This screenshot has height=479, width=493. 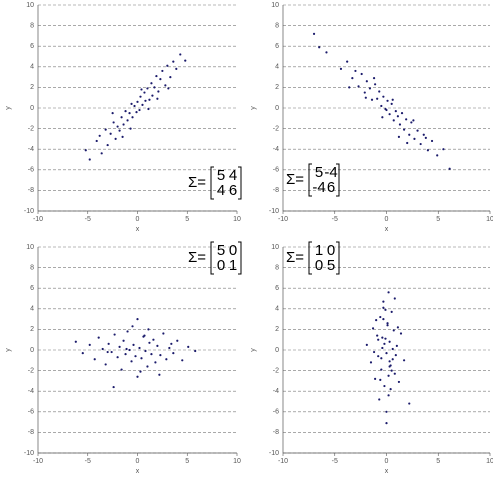 I want to click on y-tick-label: -6, so click(x=31, y=170).